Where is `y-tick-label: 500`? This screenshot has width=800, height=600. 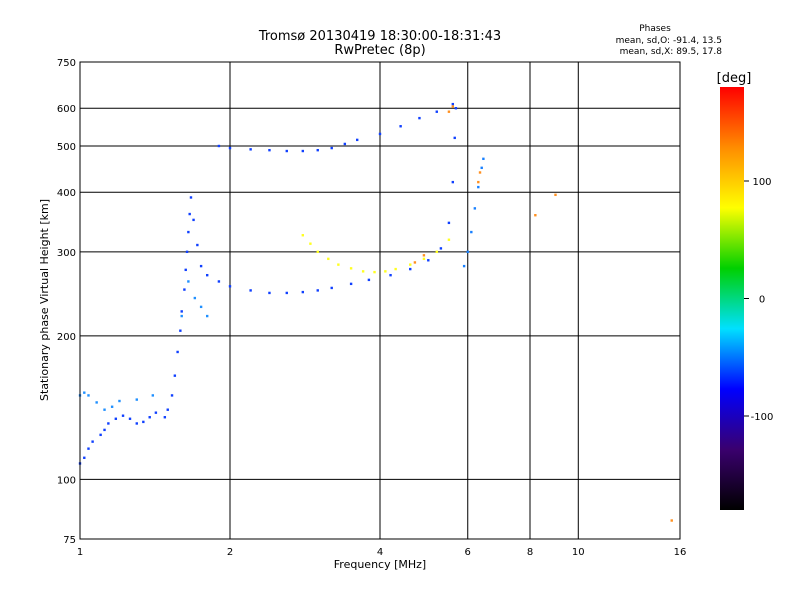
y-tick-label: 500 is located at coordinates (66, 147).